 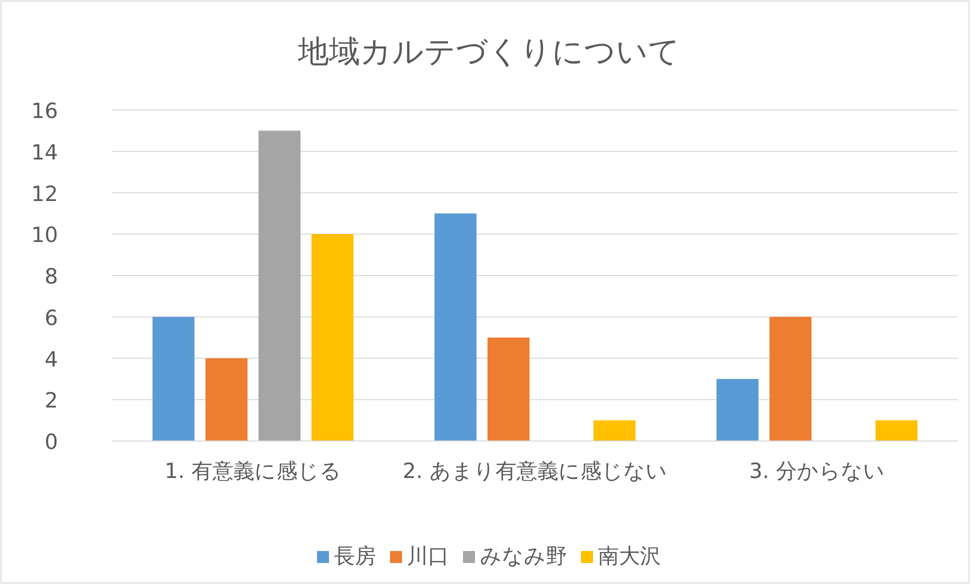 I want to click on y-tick-label: 12, so click(x=44, y=194).